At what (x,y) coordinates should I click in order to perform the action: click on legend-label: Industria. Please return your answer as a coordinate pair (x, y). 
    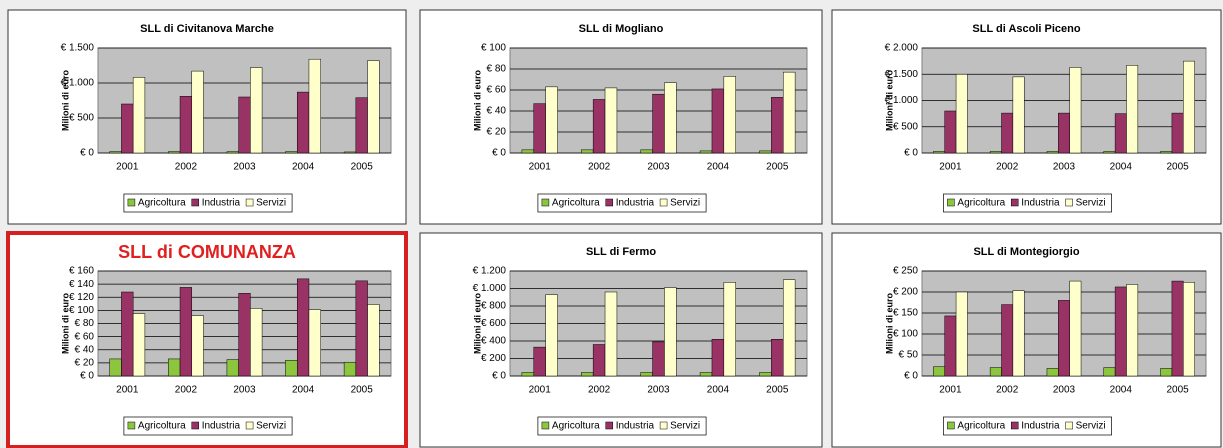
    Looking at the image, I should click on (1040, 203).